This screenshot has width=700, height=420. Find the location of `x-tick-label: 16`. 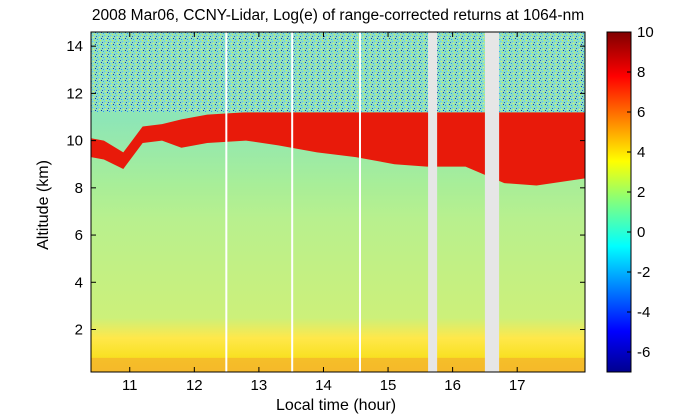

x-tick-label: 16 is located at coordinates (452, 385).